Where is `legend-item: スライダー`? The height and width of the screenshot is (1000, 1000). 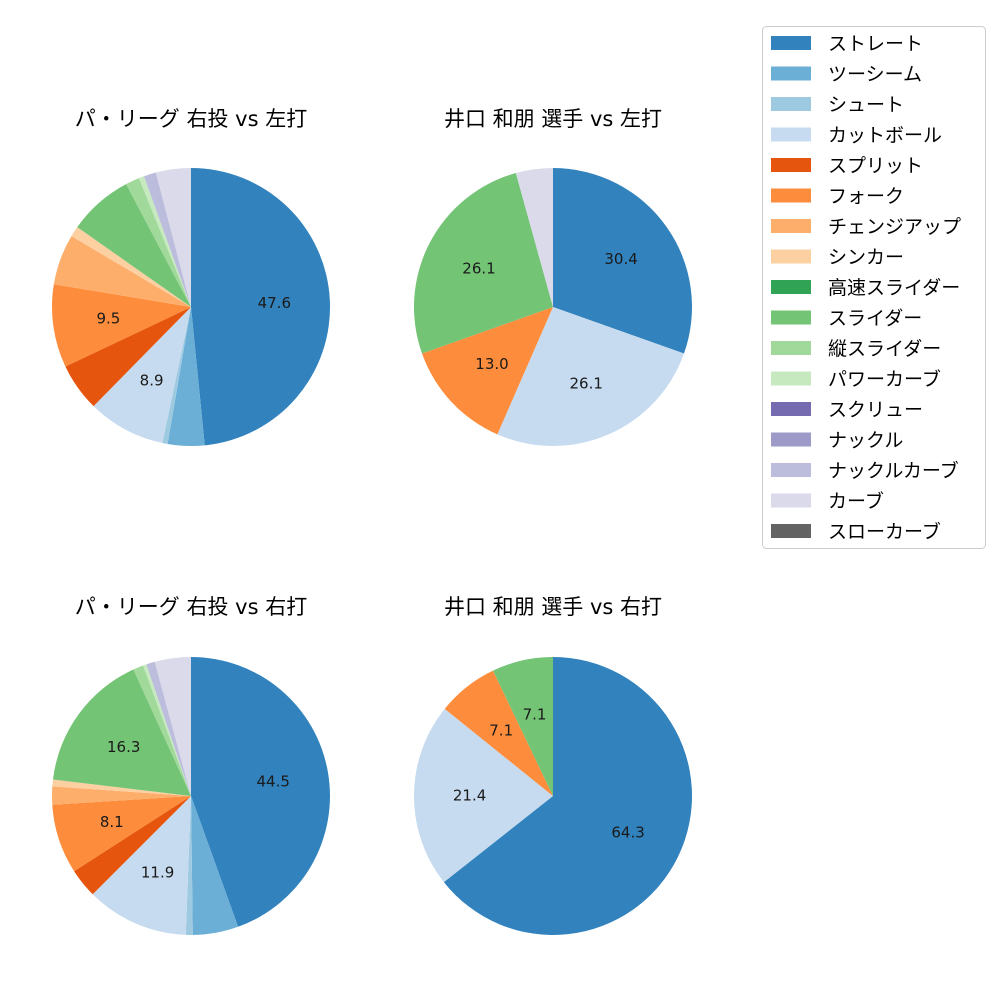
legend-item: スライダー is located at coordinates (846, 319).